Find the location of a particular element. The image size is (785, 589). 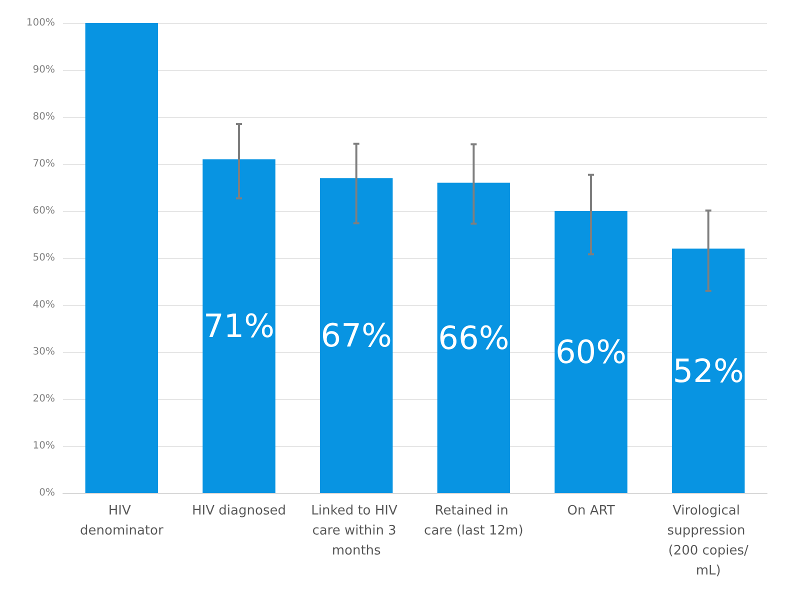

y-tick-label: 100% is located at coordinates (40, 23).